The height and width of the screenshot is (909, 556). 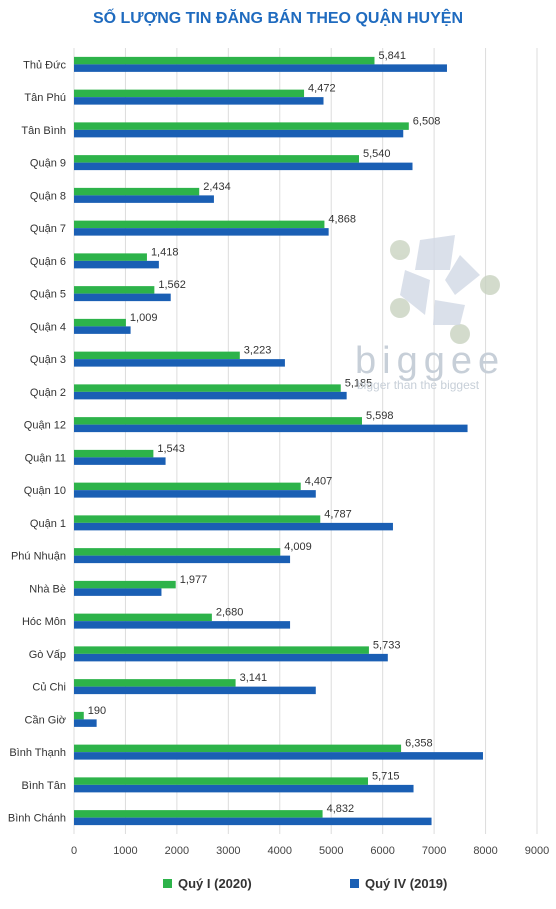 I want to click on legend: Quý I (2020) Quý IV (2019), so click(x=278, y=886).